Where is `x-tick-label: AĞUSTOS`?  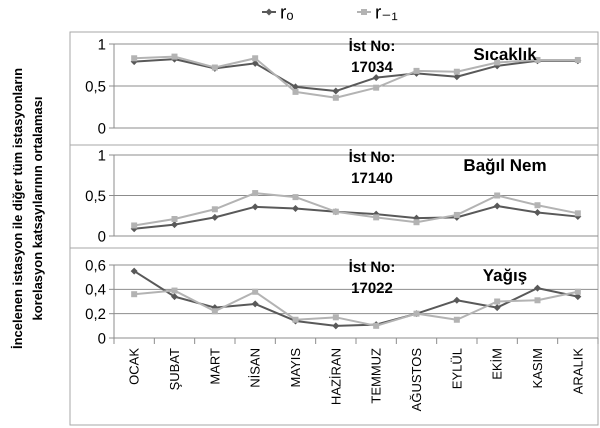
x-tick-label: AĞUSTOS is located at coordinates (416, 380).